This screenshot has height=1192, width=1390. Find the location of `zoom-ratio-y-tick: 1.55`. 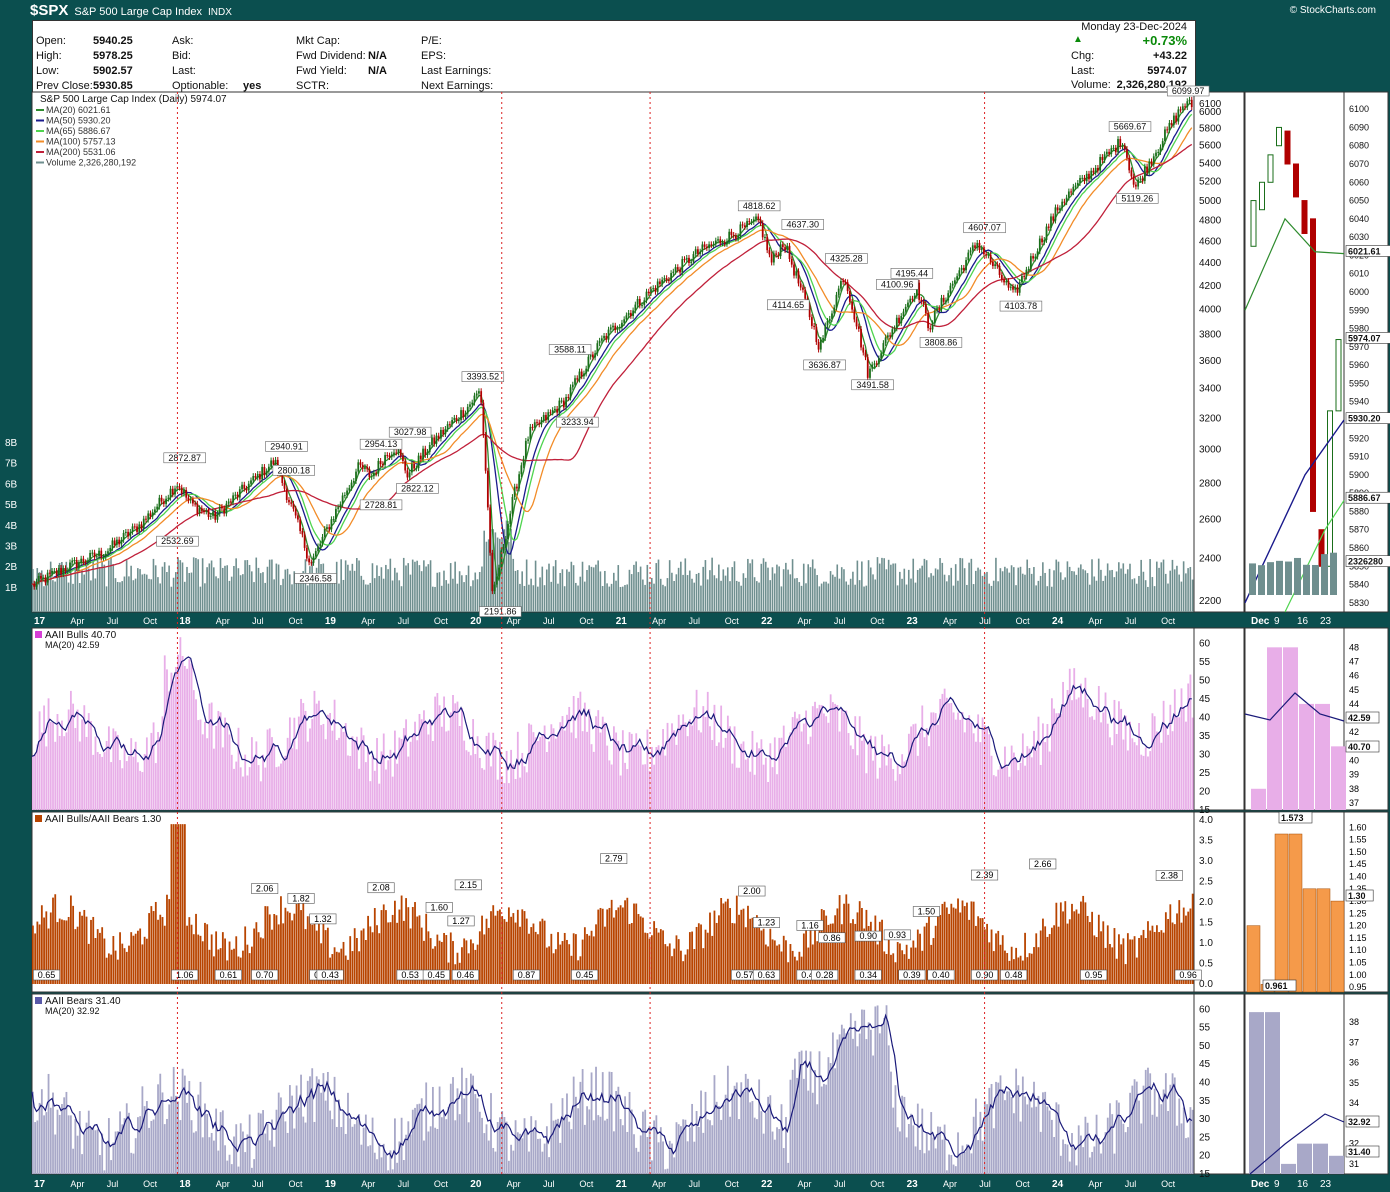

zoom-ratio-y-tick: 1.55 is located at coordinates (1358, 840).